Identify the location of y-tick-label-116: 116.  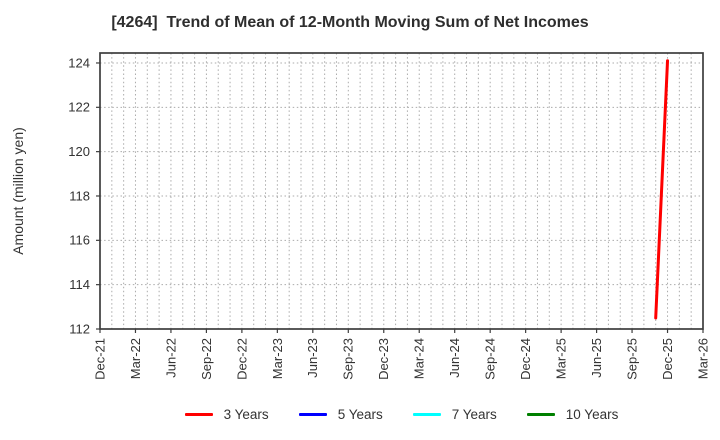
(79, 240).